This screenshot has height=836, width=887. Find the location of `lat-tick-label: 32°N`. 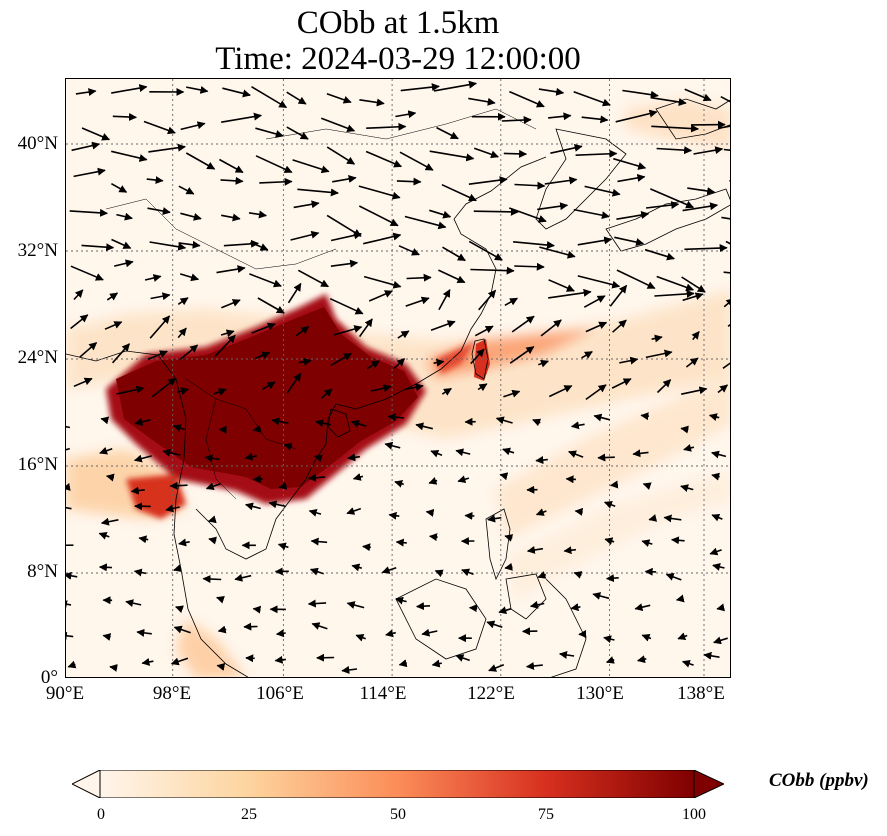

lat-tick-label: 32°N is located at coordinates (37, 250).